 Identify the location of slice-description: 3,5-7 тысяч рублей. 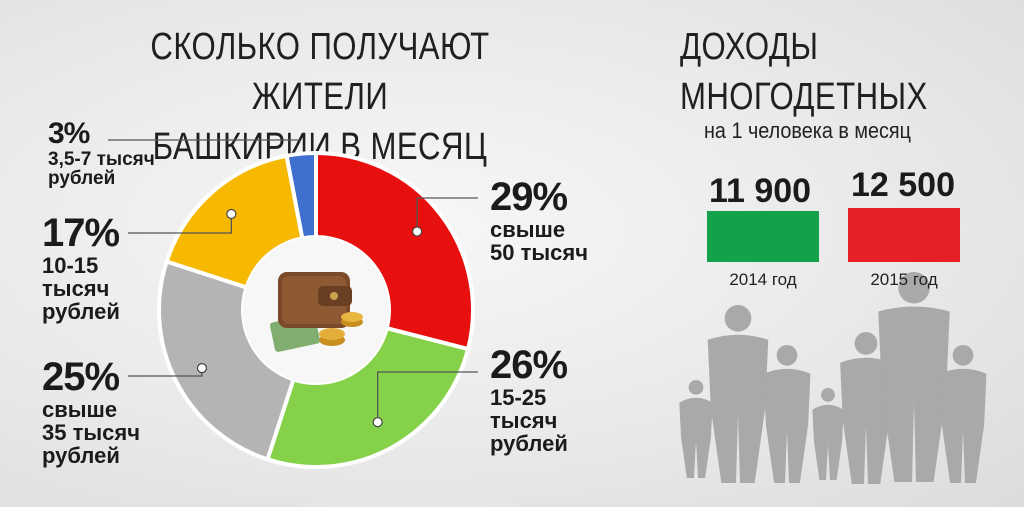
(101, 169).